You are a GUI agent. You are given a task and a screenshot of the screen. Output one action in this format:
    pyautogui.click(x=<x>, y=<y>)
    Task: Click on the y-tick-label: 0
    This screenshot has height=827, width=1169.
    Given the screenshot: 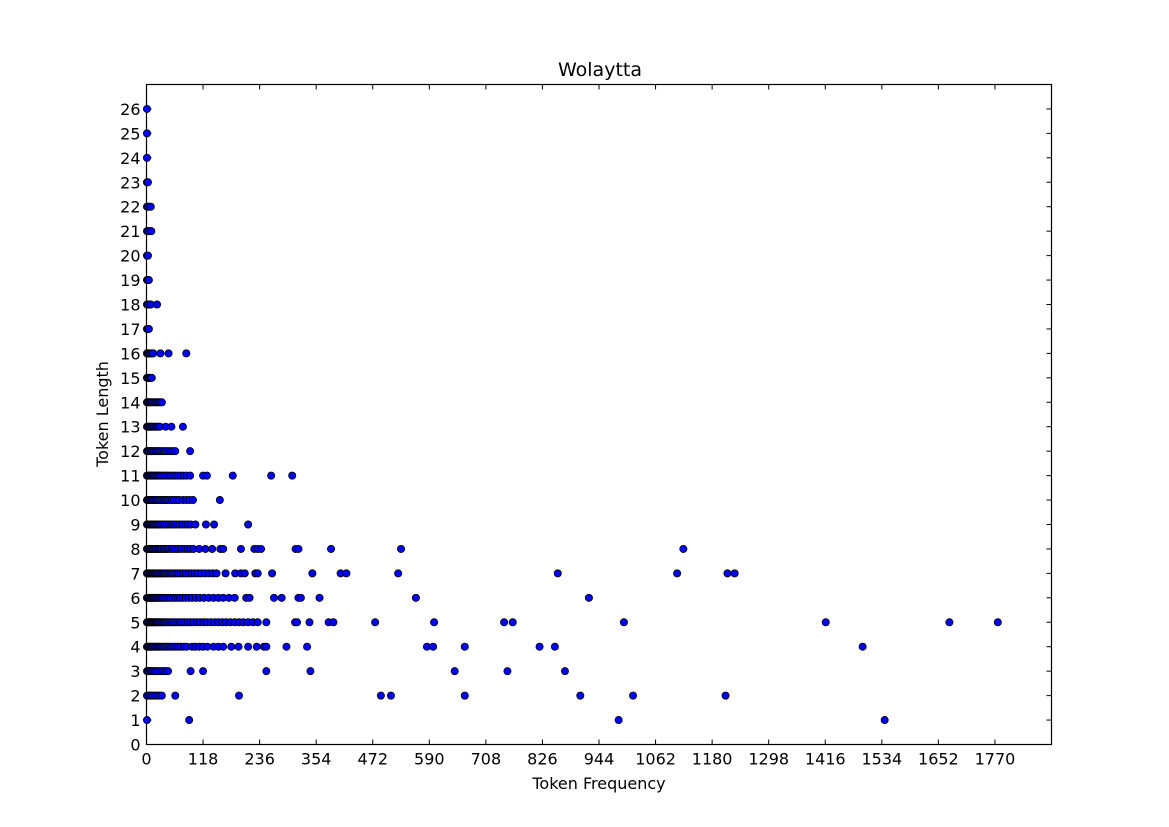 What is the action you would take?
    pyautogui.click(x=135, y=745)
    